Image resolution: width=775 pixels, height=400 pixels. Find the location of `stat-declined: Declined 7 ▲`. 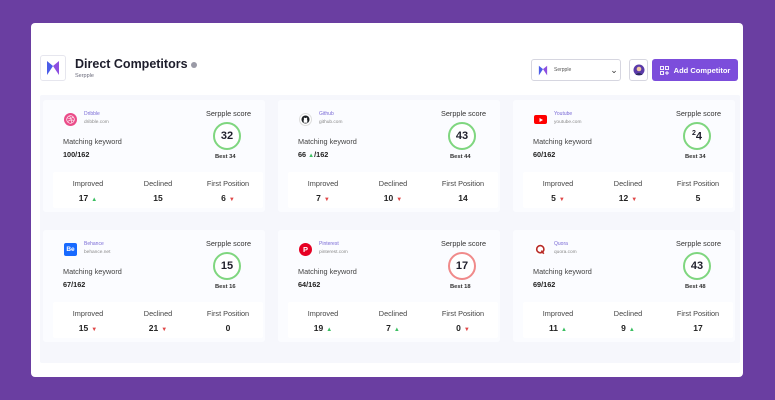

stat-declined: Declined 7 ▲ is located at coordinates (393, 320).